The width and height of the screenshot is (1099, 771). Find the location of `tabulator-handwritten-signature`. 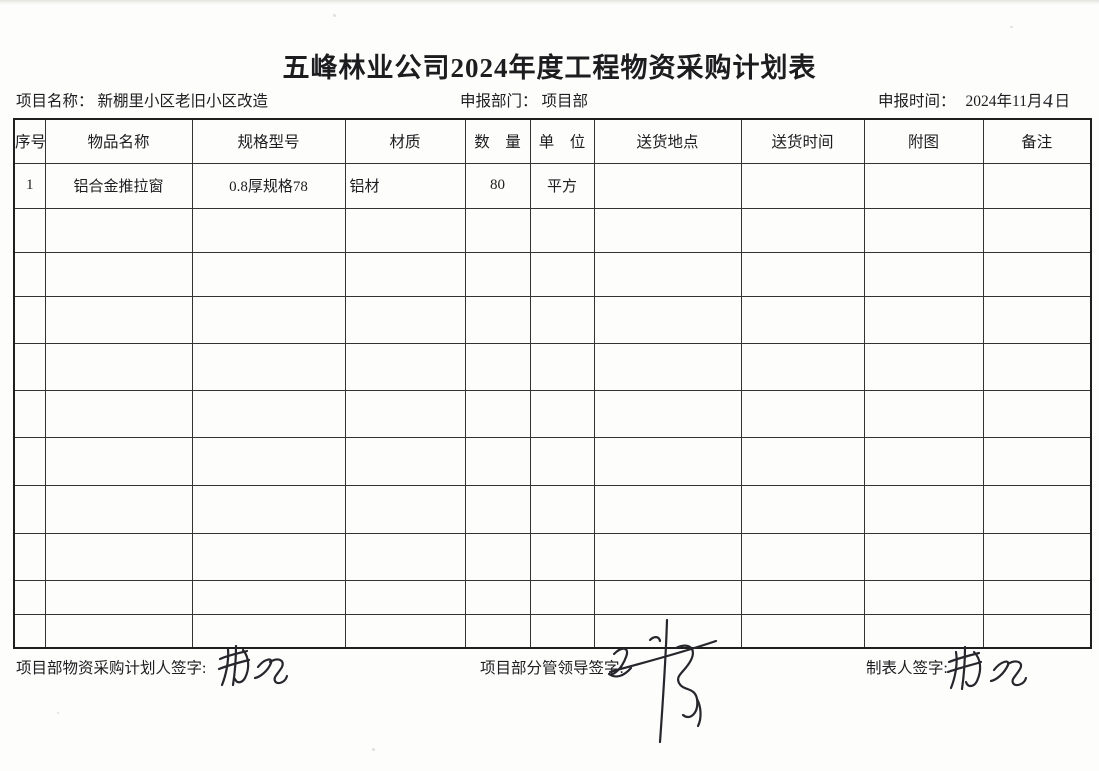

tabulator-handwritten-signature is located at coordinates (987, 668).